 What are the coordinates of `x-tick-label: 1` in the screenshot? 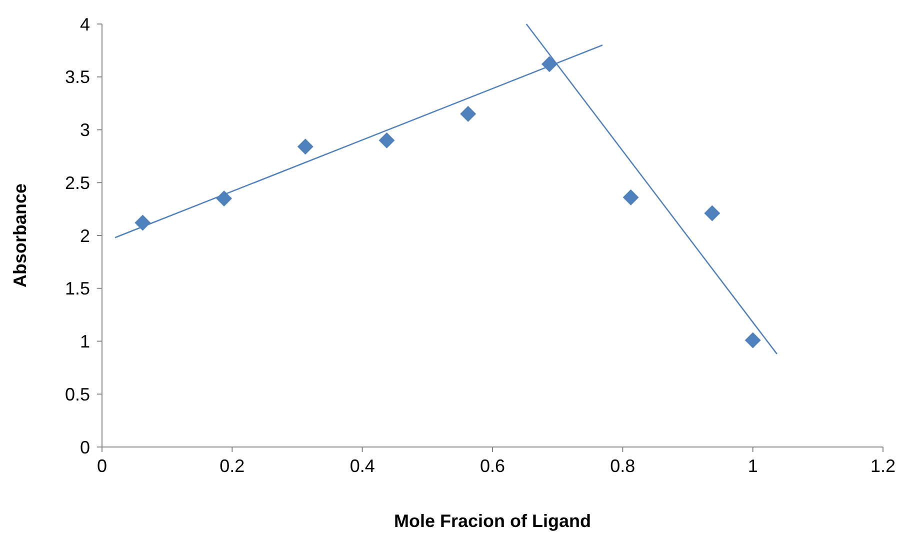 It's located at (753, 466).